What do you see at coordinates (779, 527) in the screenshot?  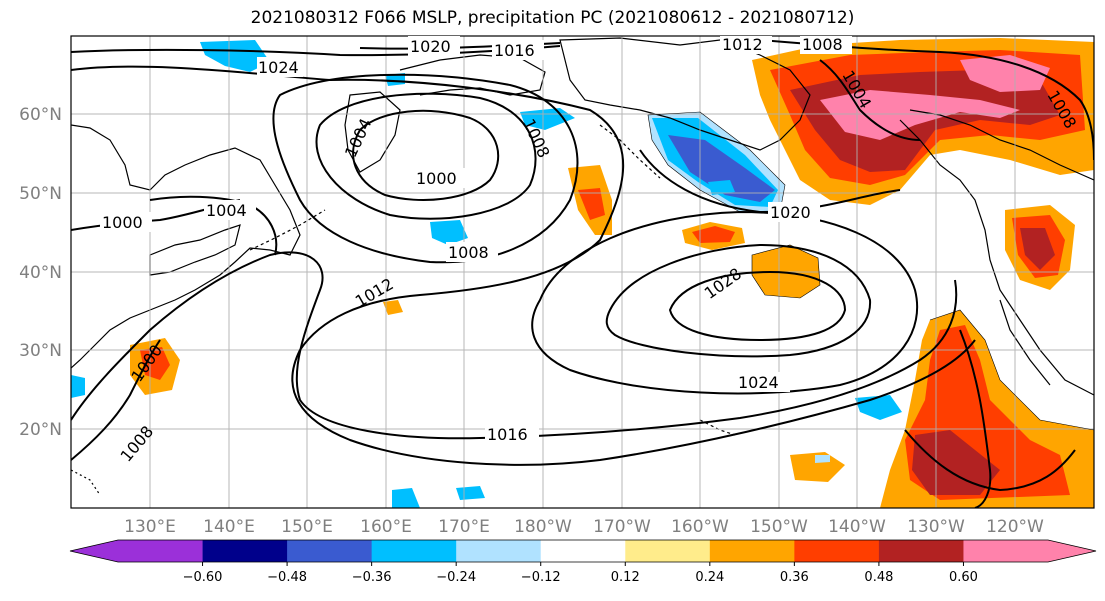 I see `lon-tick-label: 150°W` at bounding box center [779, 527].